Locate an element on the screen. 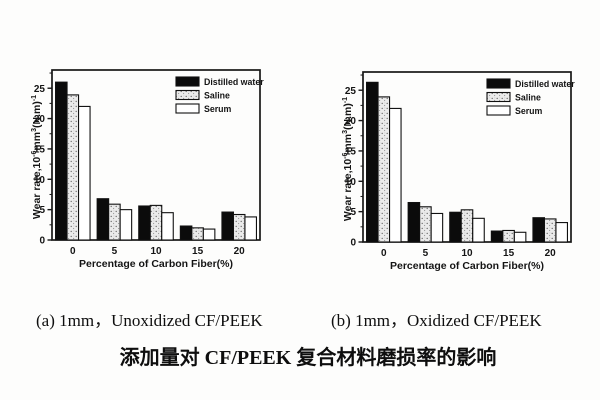  figure-title-chinese: 添加量对 CF/PEEK 复合材料磨损率的影响 is located at coordinates (308, 358).